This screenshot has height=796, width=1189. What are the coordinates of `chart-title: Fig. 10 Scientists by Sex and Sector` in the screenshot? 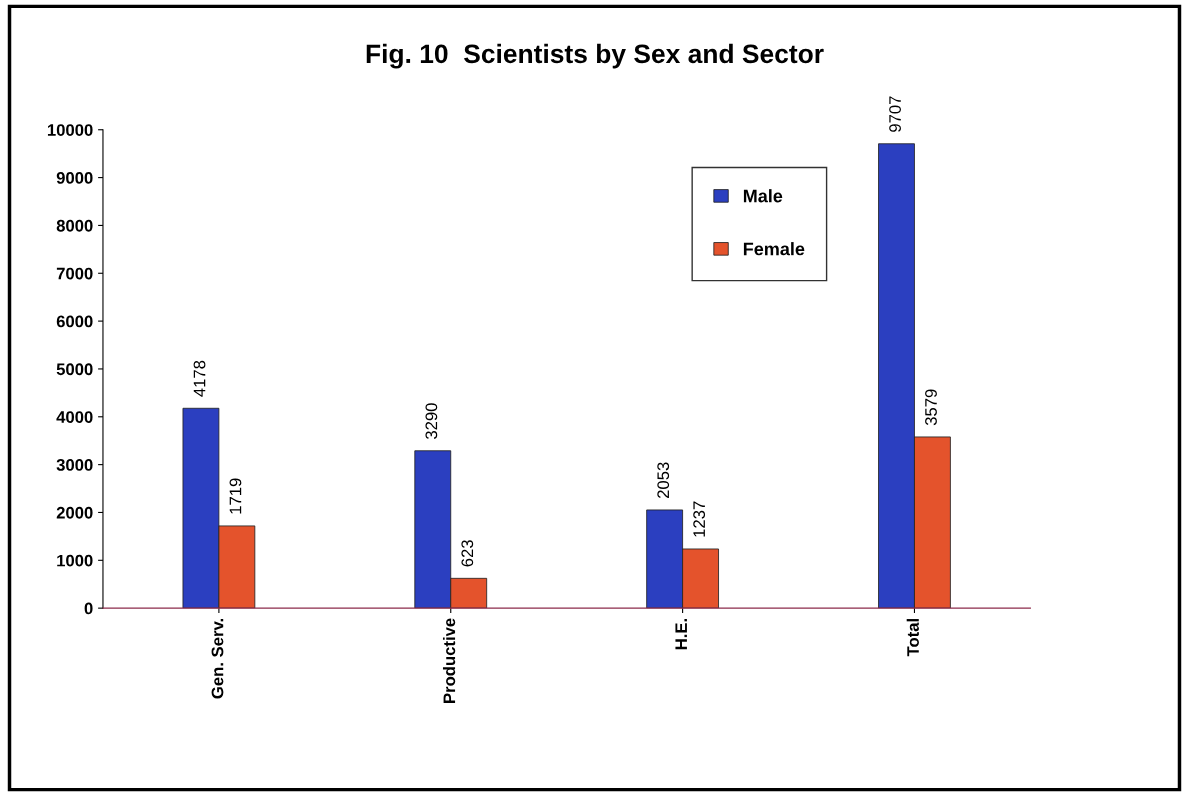 It's located at (595, 56).